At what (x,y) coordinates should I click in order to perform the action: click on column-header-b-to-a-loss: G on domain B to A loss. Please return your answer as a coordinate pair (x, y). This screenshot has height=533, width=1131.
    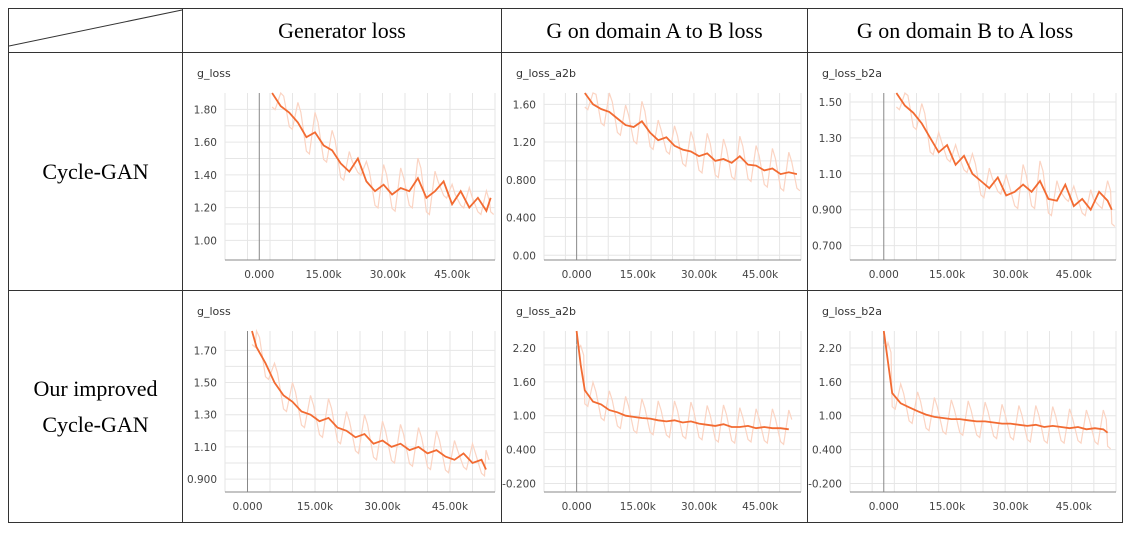
    Looking at the image, I should click on (965, 30).